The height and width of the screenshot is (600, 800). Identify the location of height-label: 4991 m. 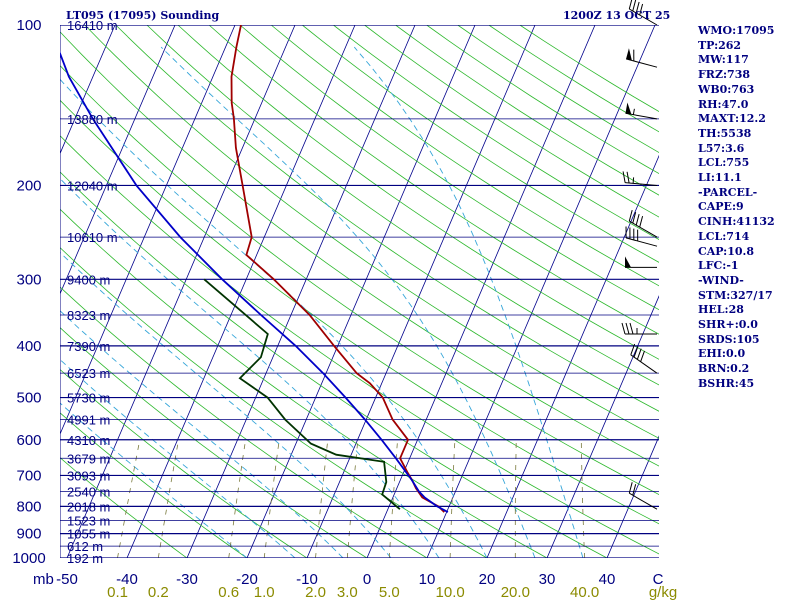
(88, 420).